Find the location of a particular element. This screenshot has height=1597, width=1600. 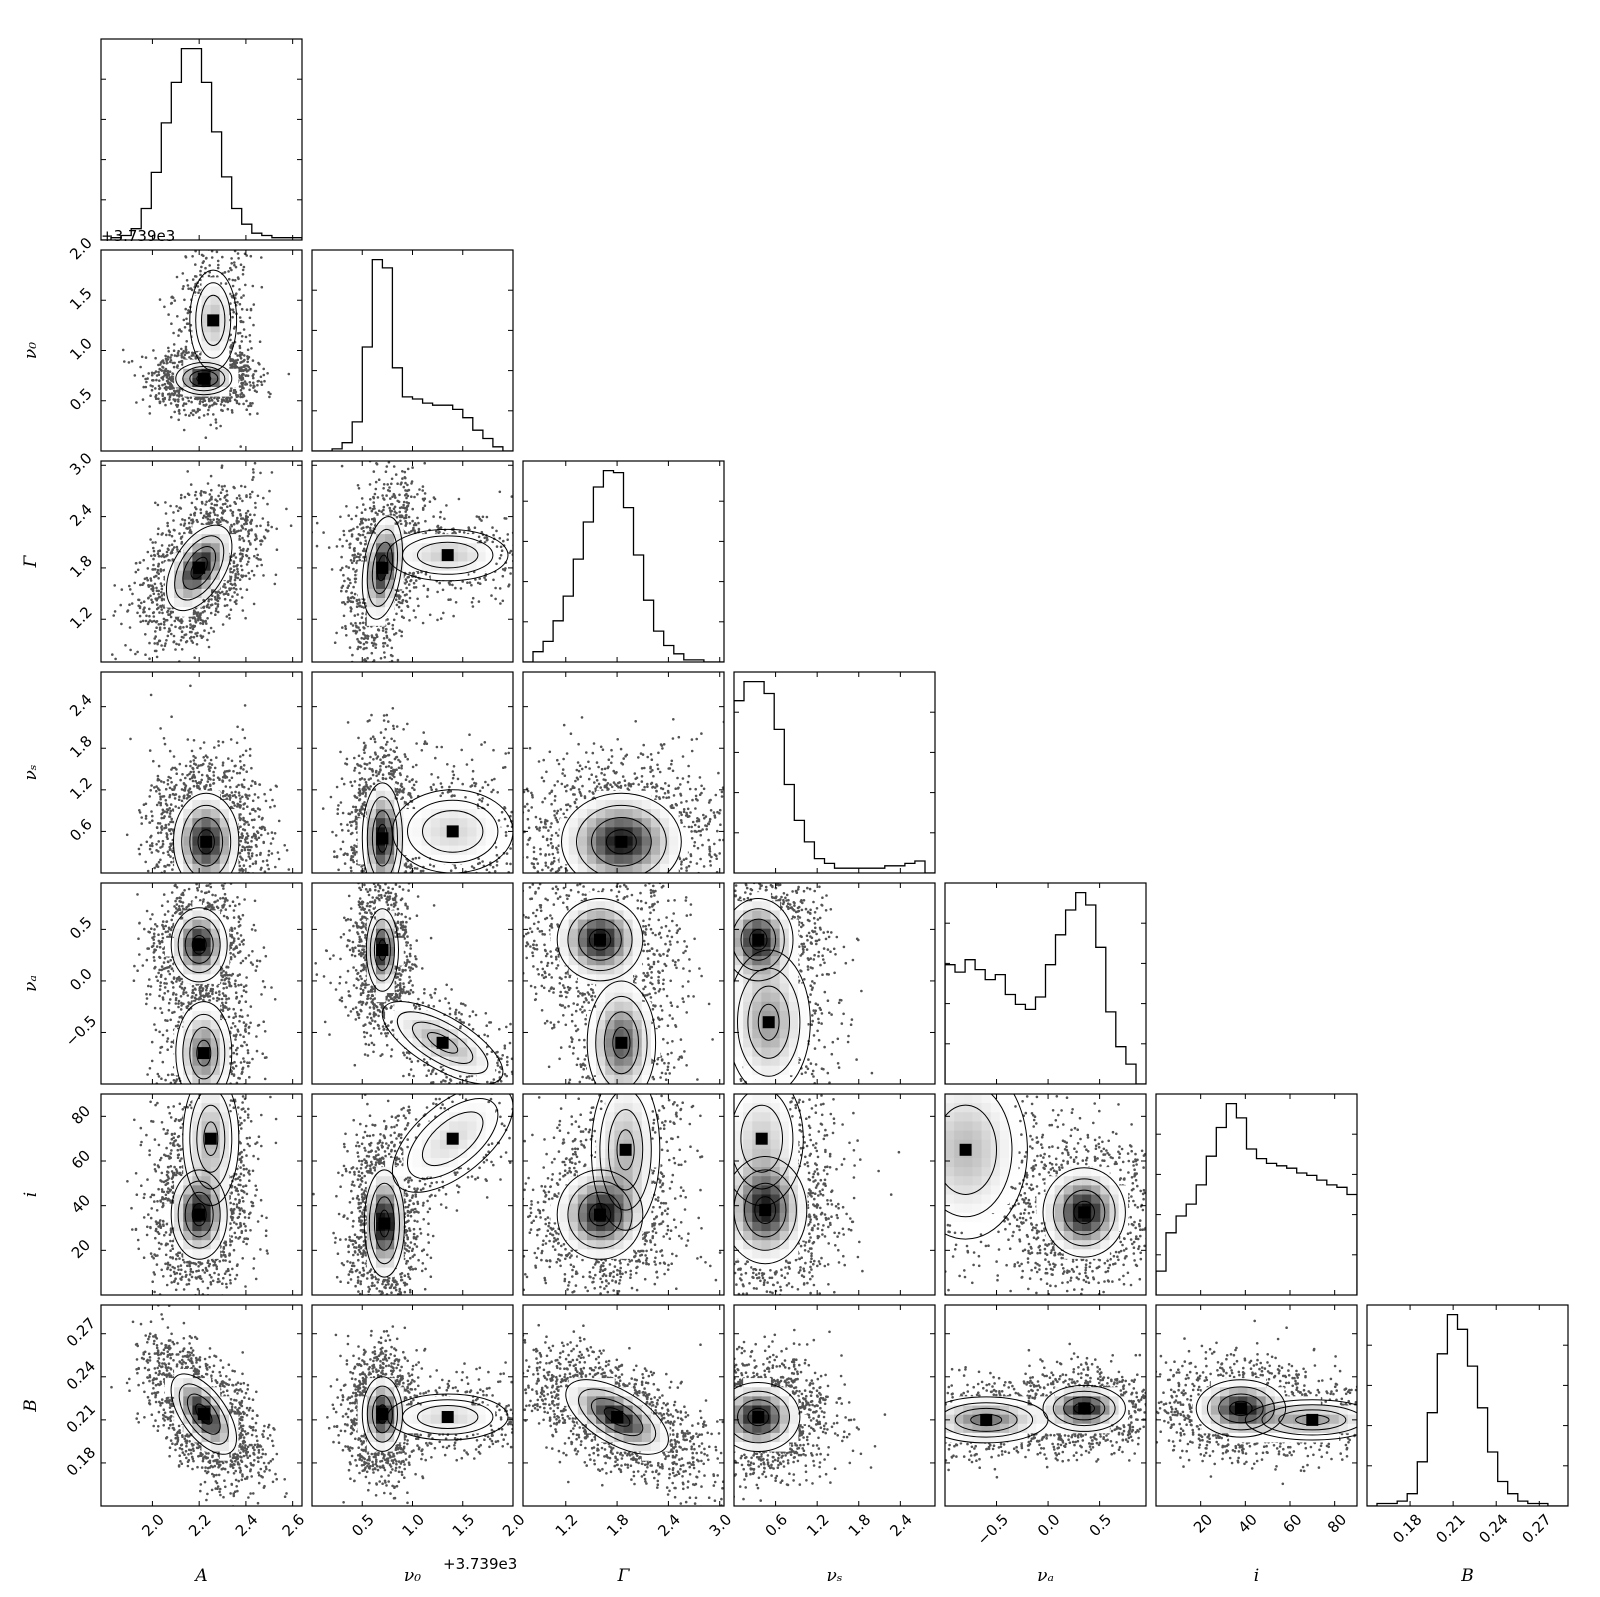

panel-frame-i-B is located at coordinates (1256, 1405).